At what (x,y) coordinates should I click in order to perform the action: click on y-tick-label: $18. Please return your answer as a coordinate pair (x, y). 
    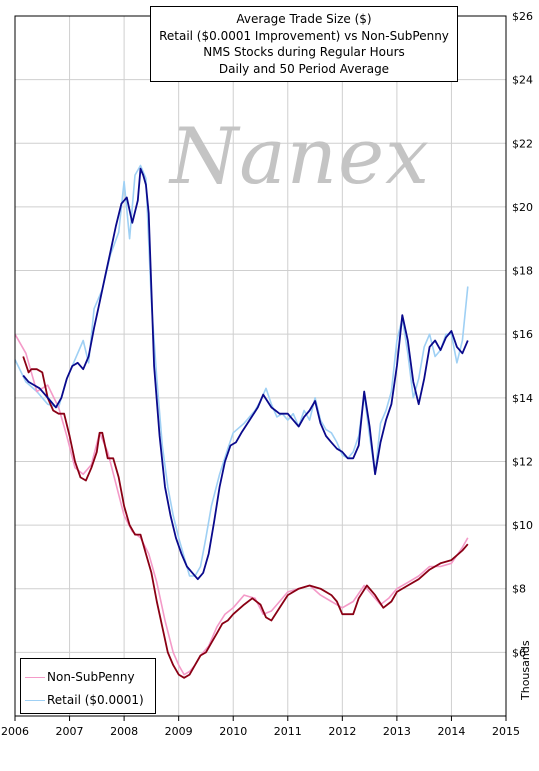
    Looking at the image, I should click on (522, 271).